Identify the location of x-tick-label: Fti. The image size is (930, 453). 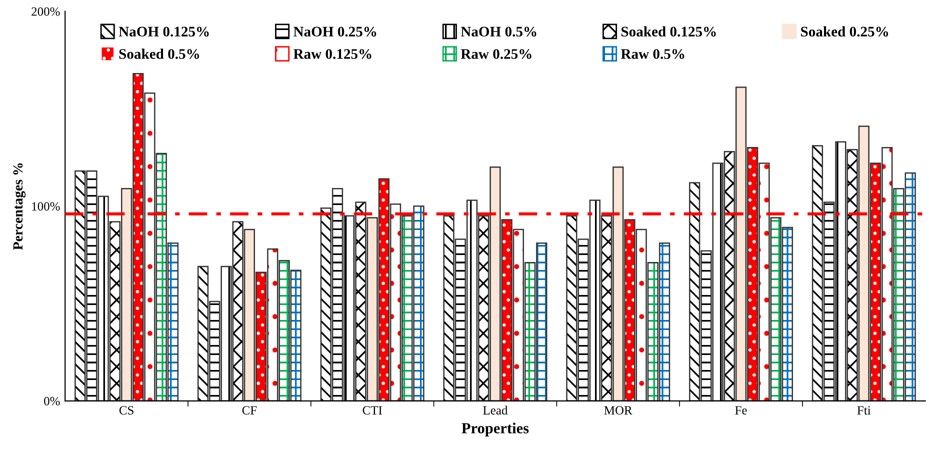
(864, 410).